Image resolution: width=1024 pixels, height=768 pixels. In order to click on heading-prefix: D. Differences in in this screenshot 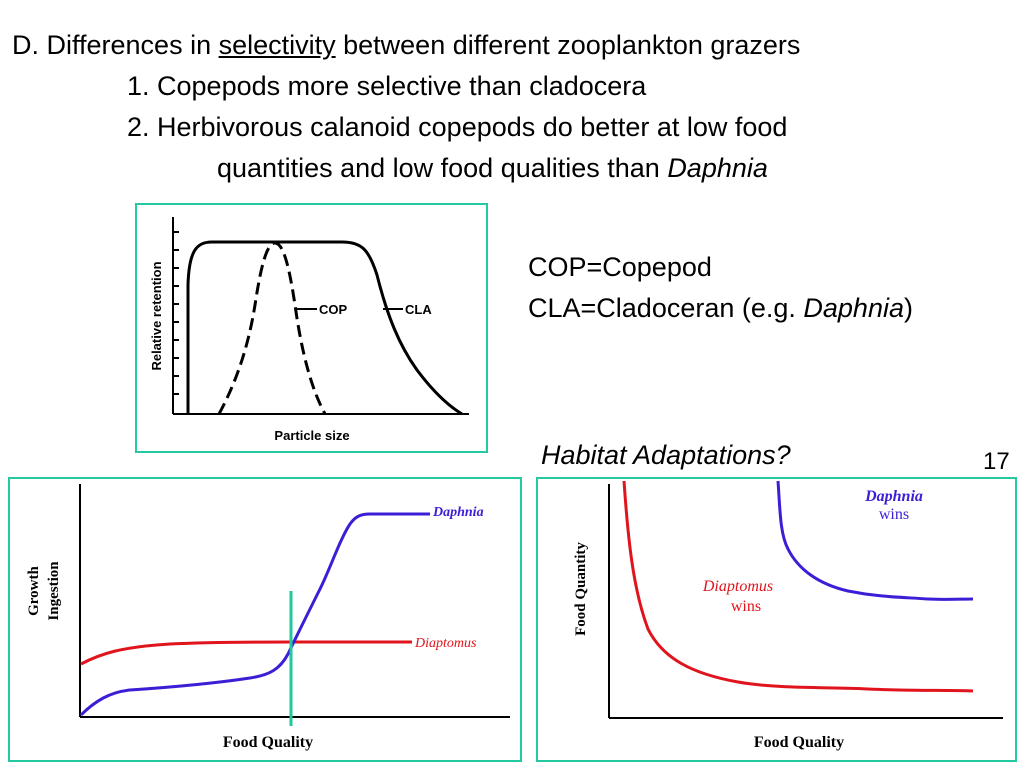, I will do `click(115, 45)`.